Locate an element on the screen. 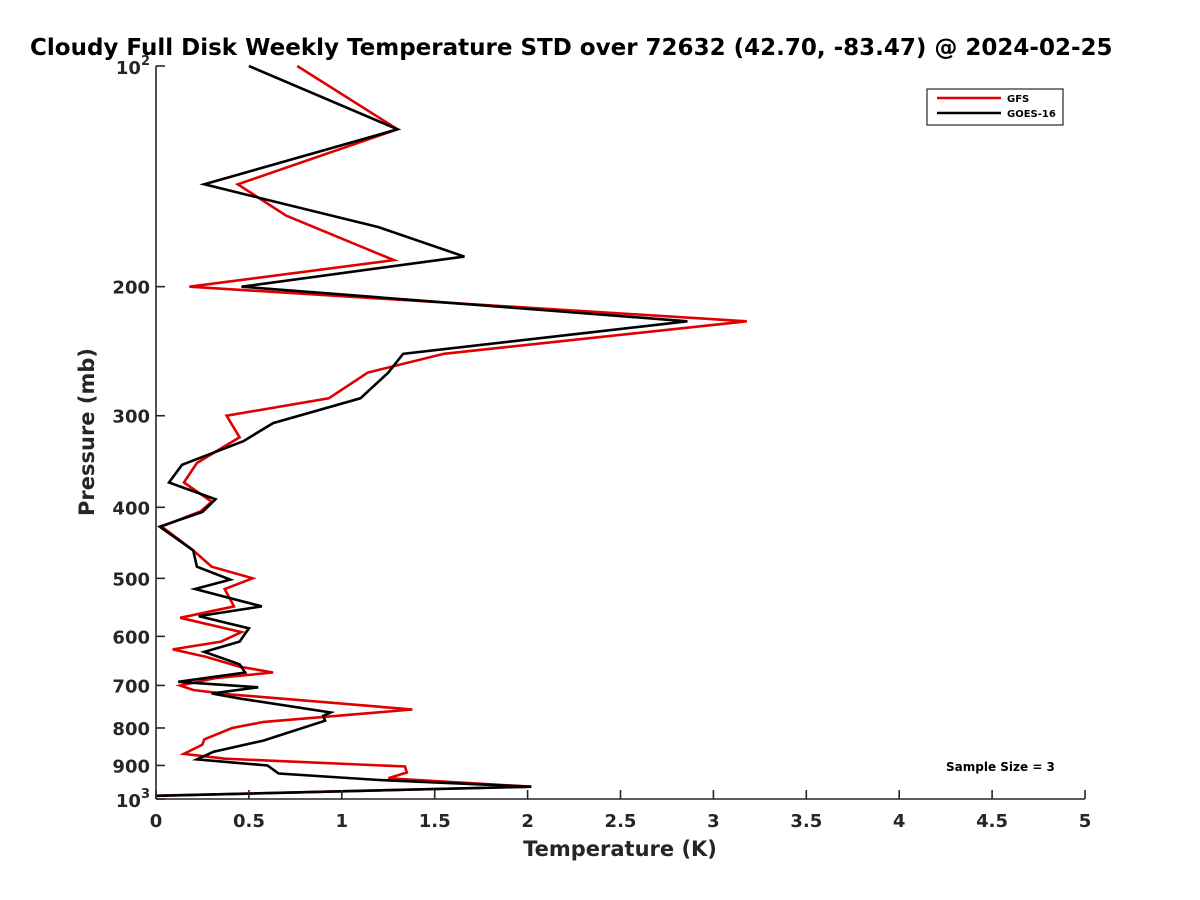  legend-entry-label: GFS is located at coordinates (1018, 99).